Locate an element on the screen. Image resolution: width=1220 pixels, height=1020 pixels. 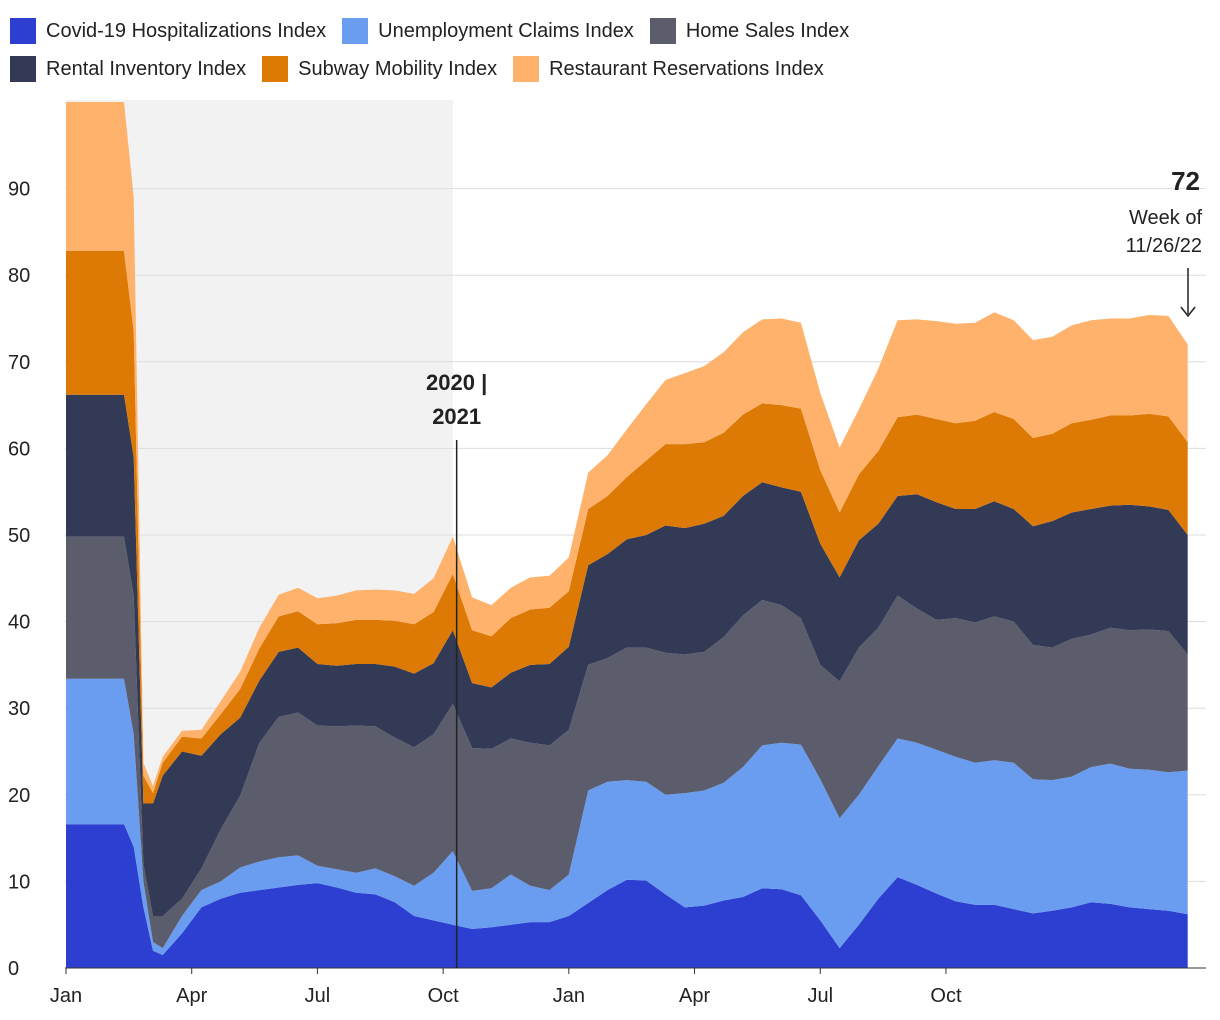
y-tick-label: 0 is located at coordinates (13, 969).